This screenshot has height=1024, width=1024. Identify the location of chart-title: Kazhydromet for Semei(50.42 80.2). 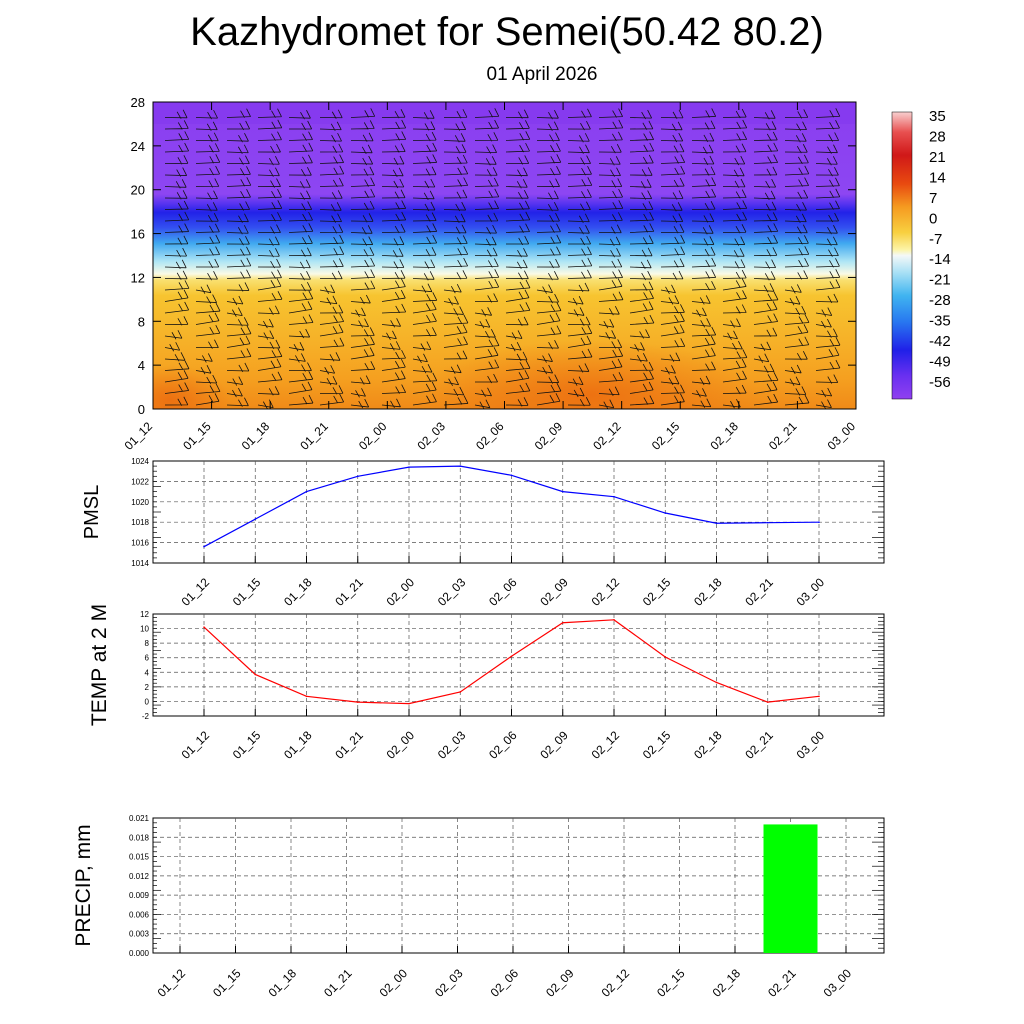
(507, 32).